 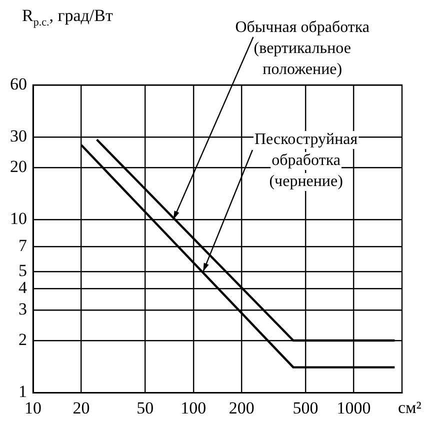 What do you see at coordinates (241, 408) in the screenshot?
I see `x-tick-label: 200` at bounding box center [241, 408].